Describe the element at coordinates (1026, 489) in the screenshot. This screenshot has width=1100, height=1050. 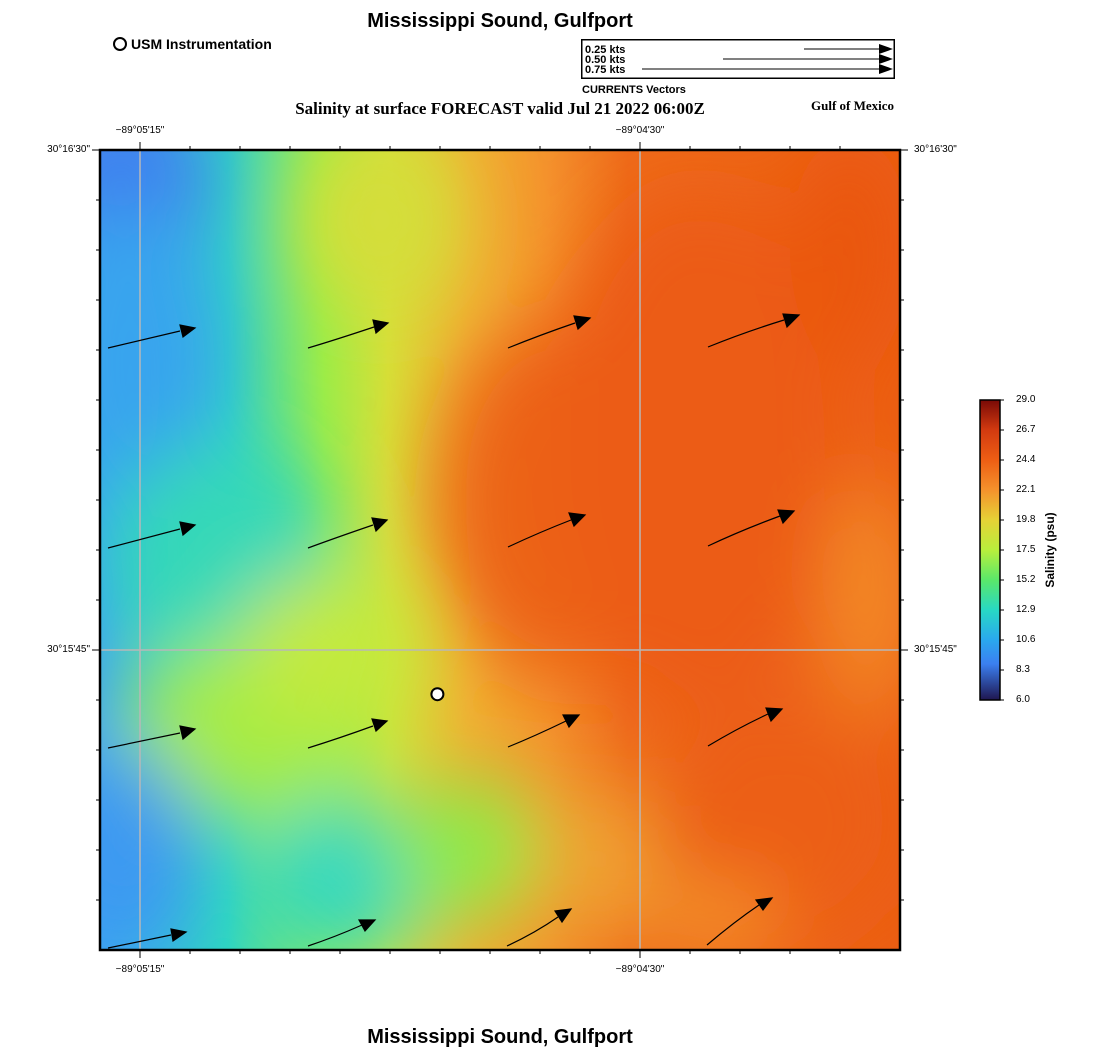
I see `colorbar-tick-label: 22.1` at that location.